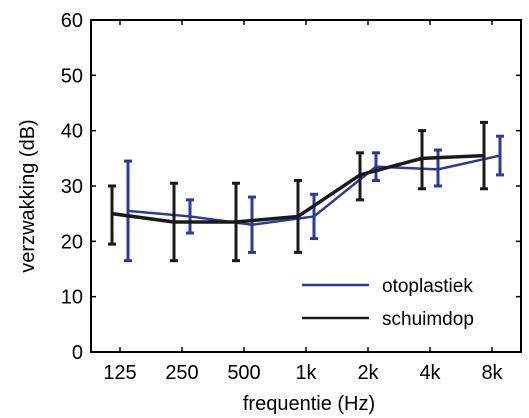 The image size is (529, 418). I want to click on x-tick-label: 500, so click(243, 373).